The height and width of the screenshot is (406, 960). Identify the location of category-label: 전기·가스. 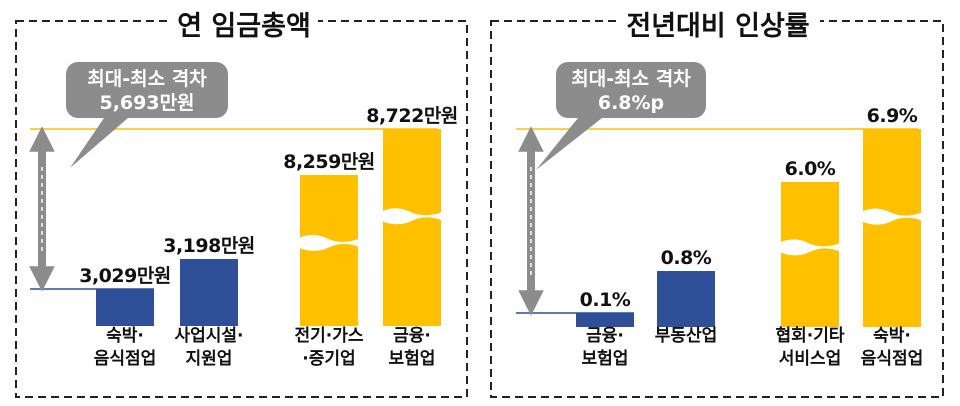
(328, 336).